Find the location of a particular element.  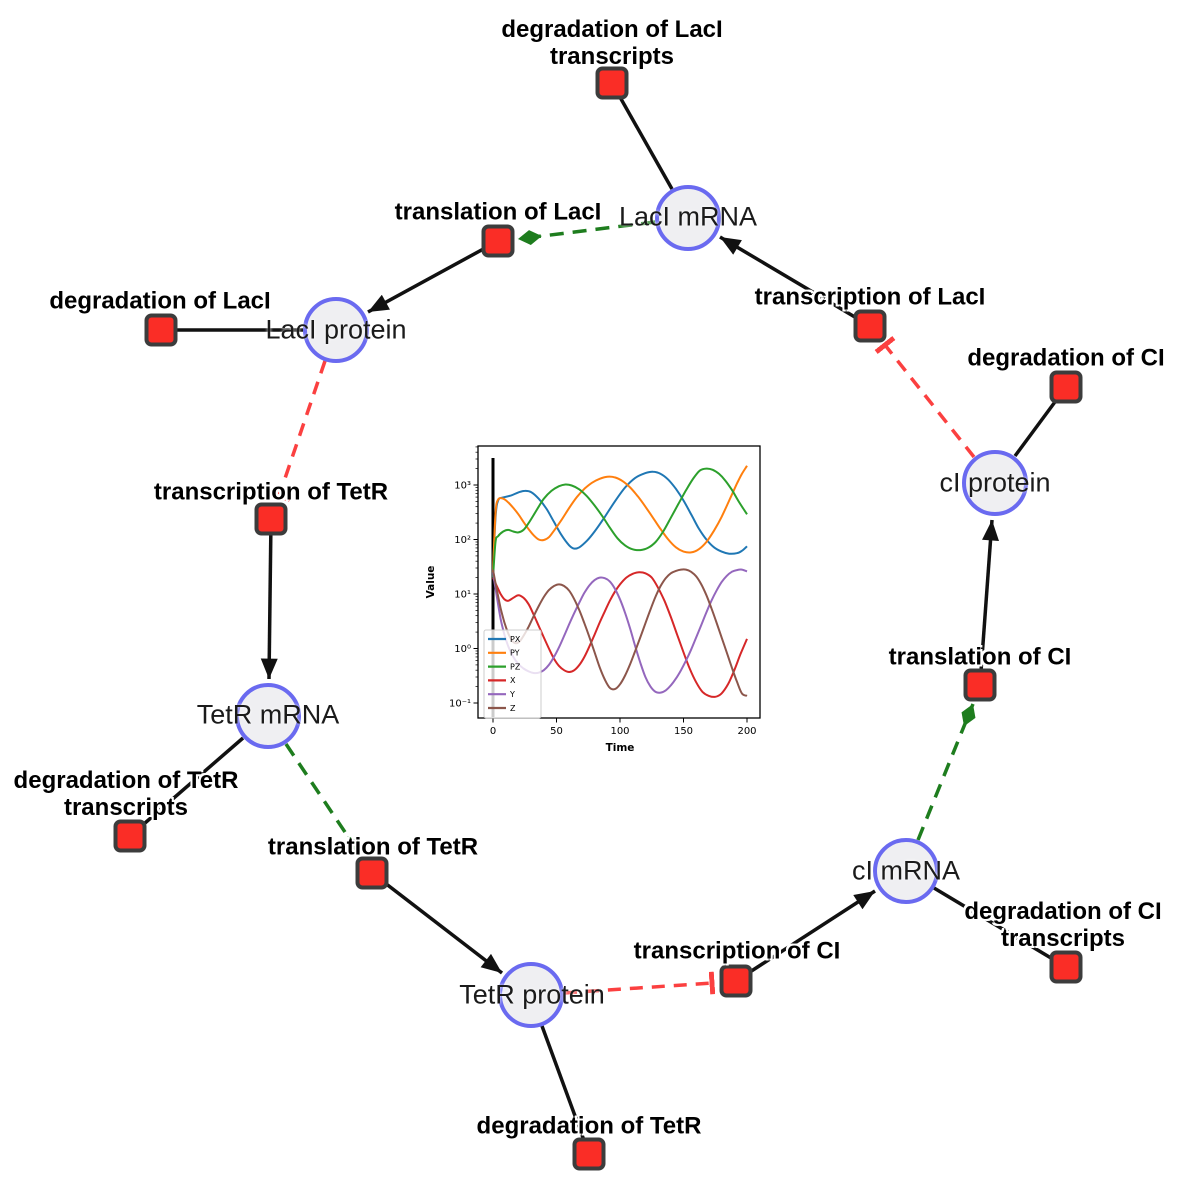

species-node-tetR-mRNA is located at coordinates (268, 716).